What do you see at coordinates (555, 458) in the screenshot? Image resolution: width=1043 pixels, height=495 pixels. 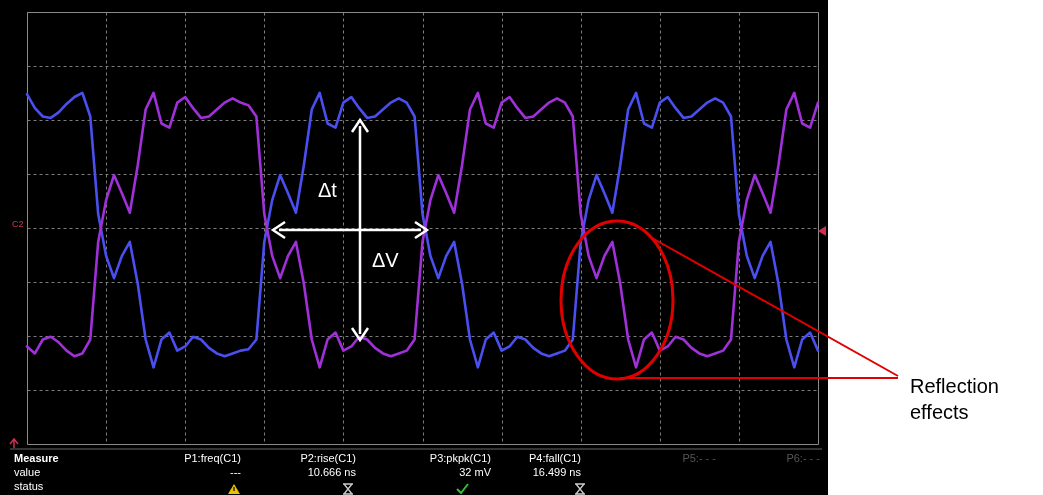 I see `text: P4:fall(C1)` at bounding box center [555, 458].